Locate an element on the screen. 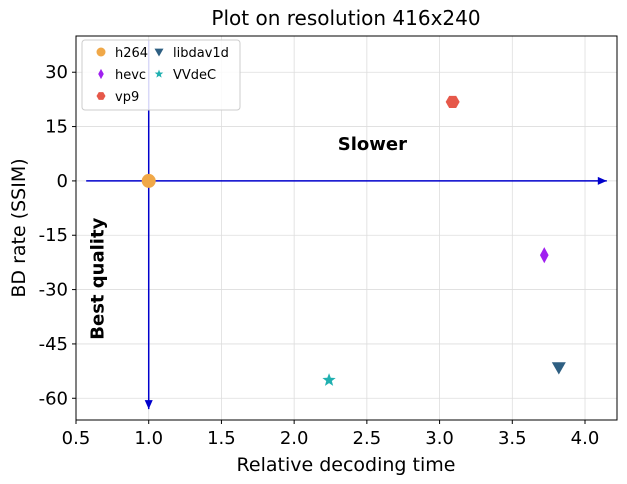  legend-label-hevc: hevc is located at coordinates (130, 75).